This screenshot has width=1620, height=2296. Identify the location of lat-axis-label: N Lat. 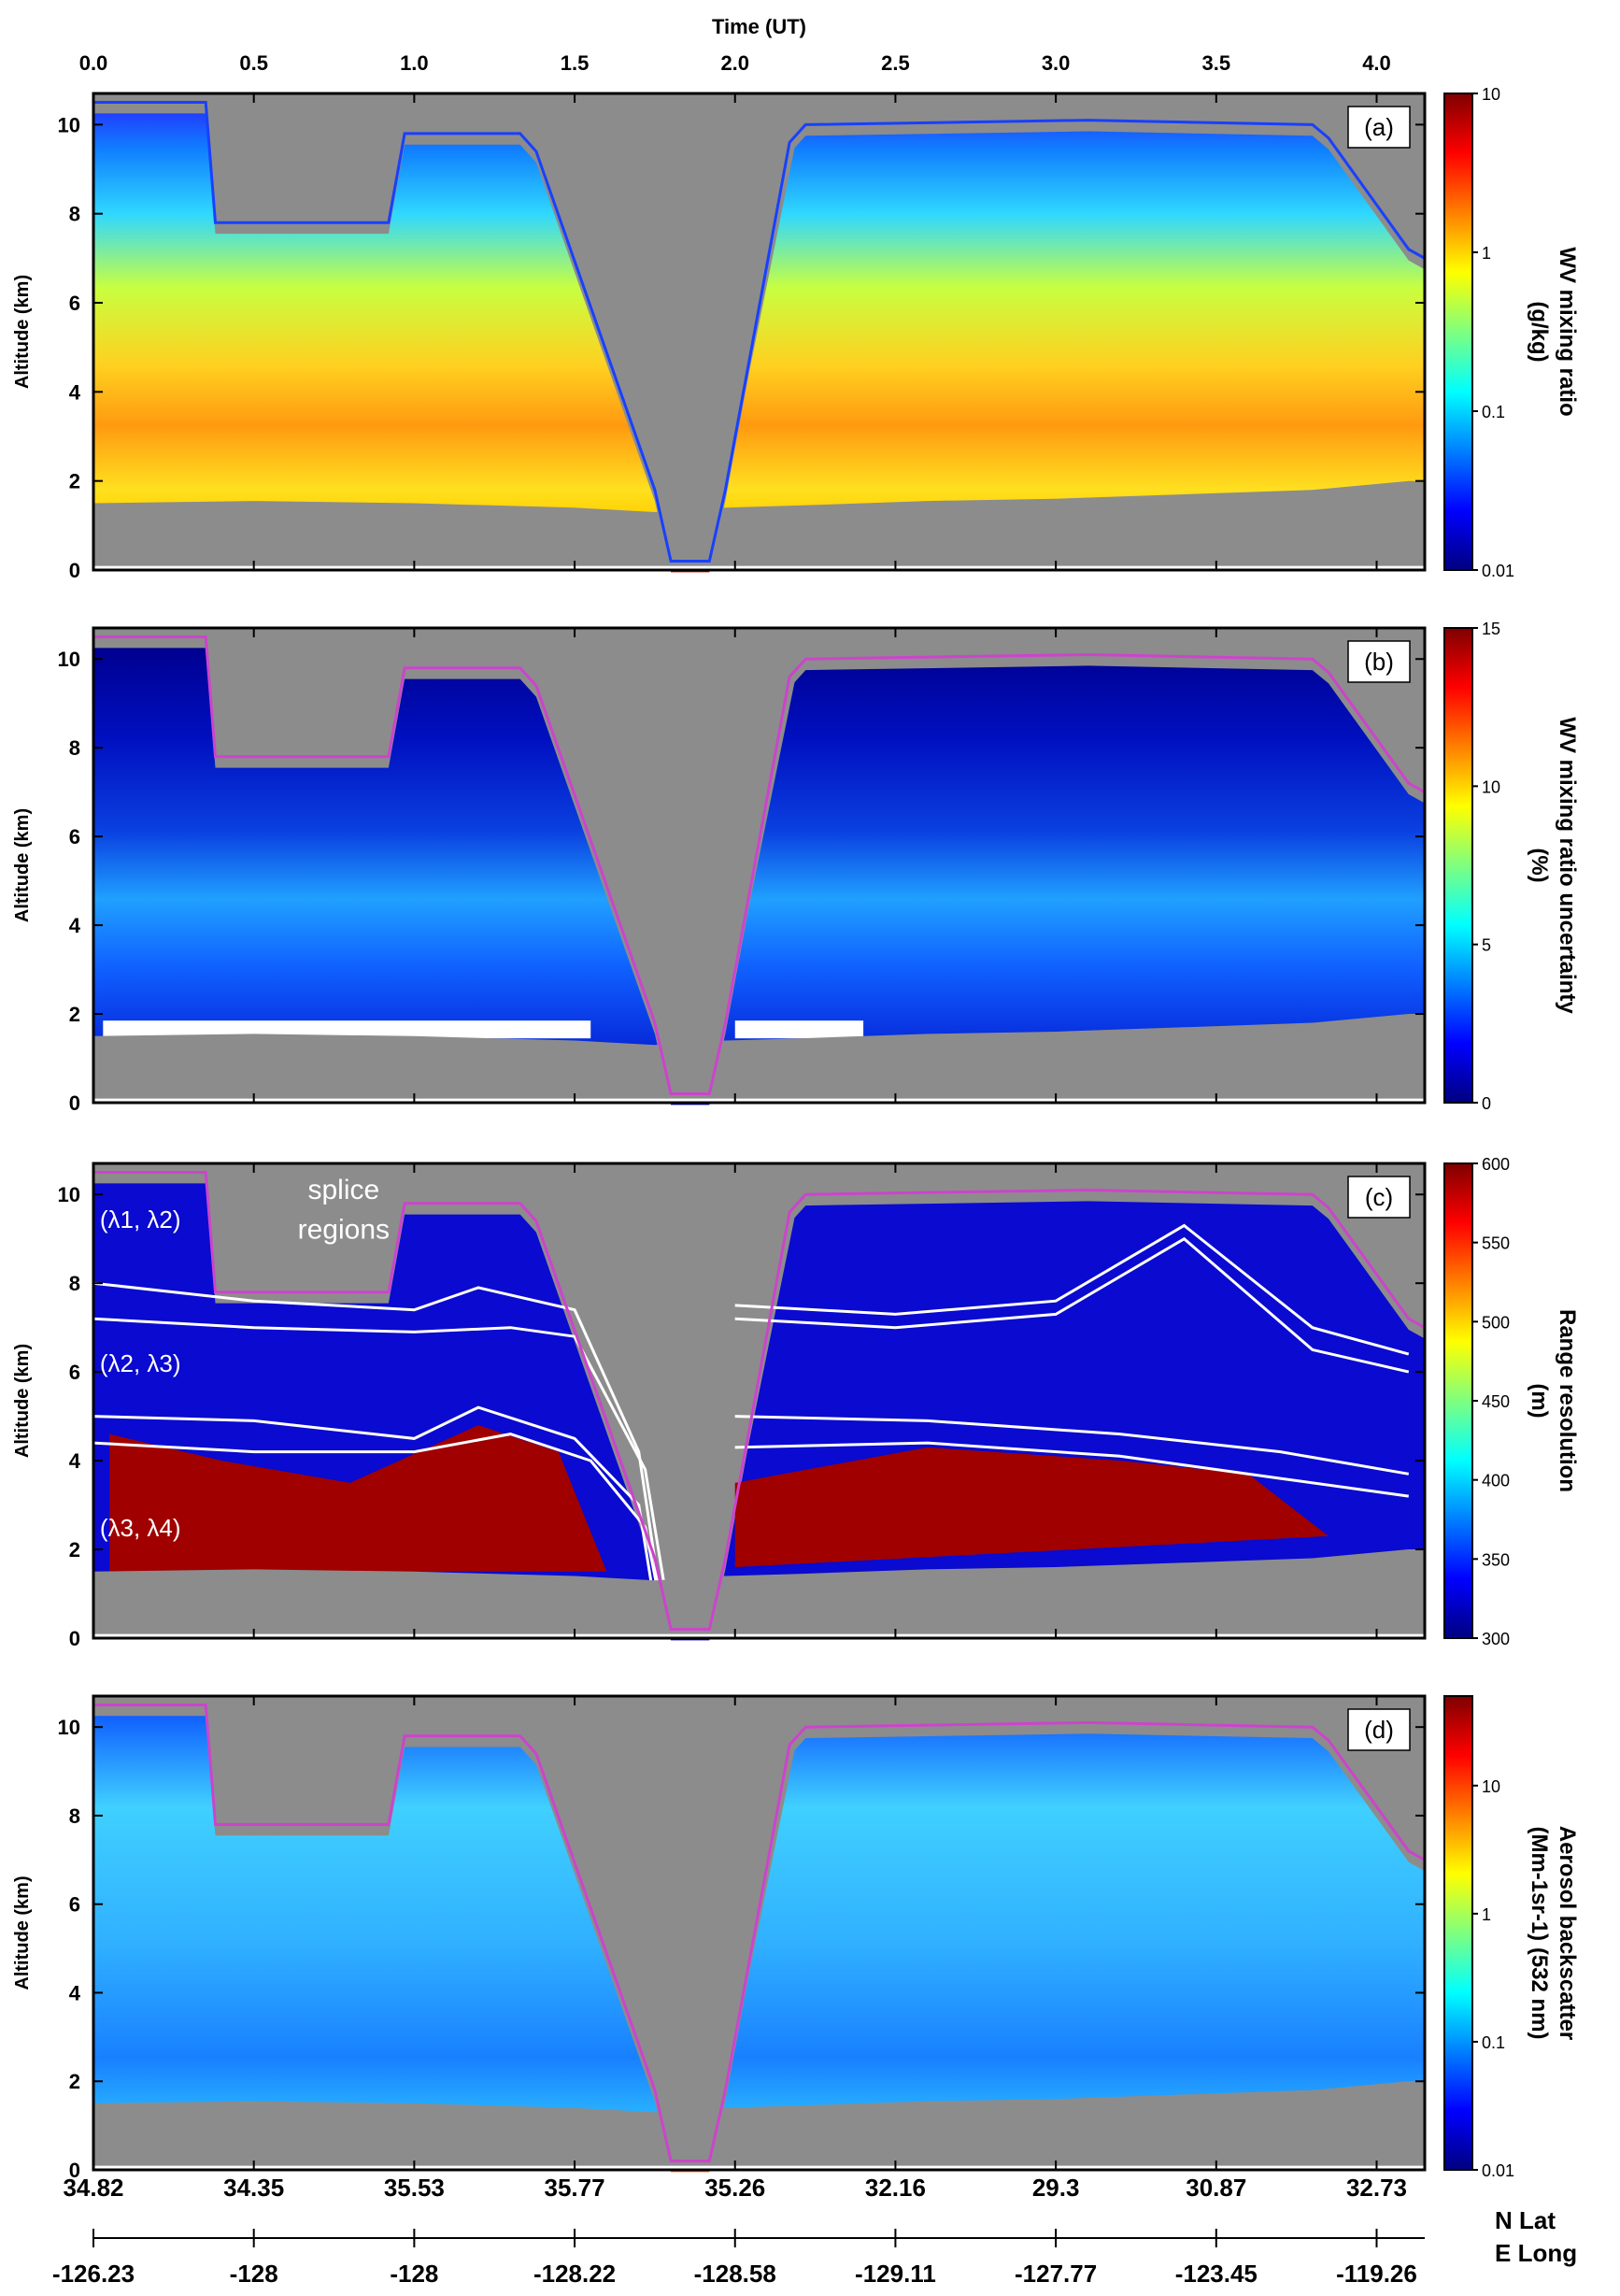
(1526, 2220).